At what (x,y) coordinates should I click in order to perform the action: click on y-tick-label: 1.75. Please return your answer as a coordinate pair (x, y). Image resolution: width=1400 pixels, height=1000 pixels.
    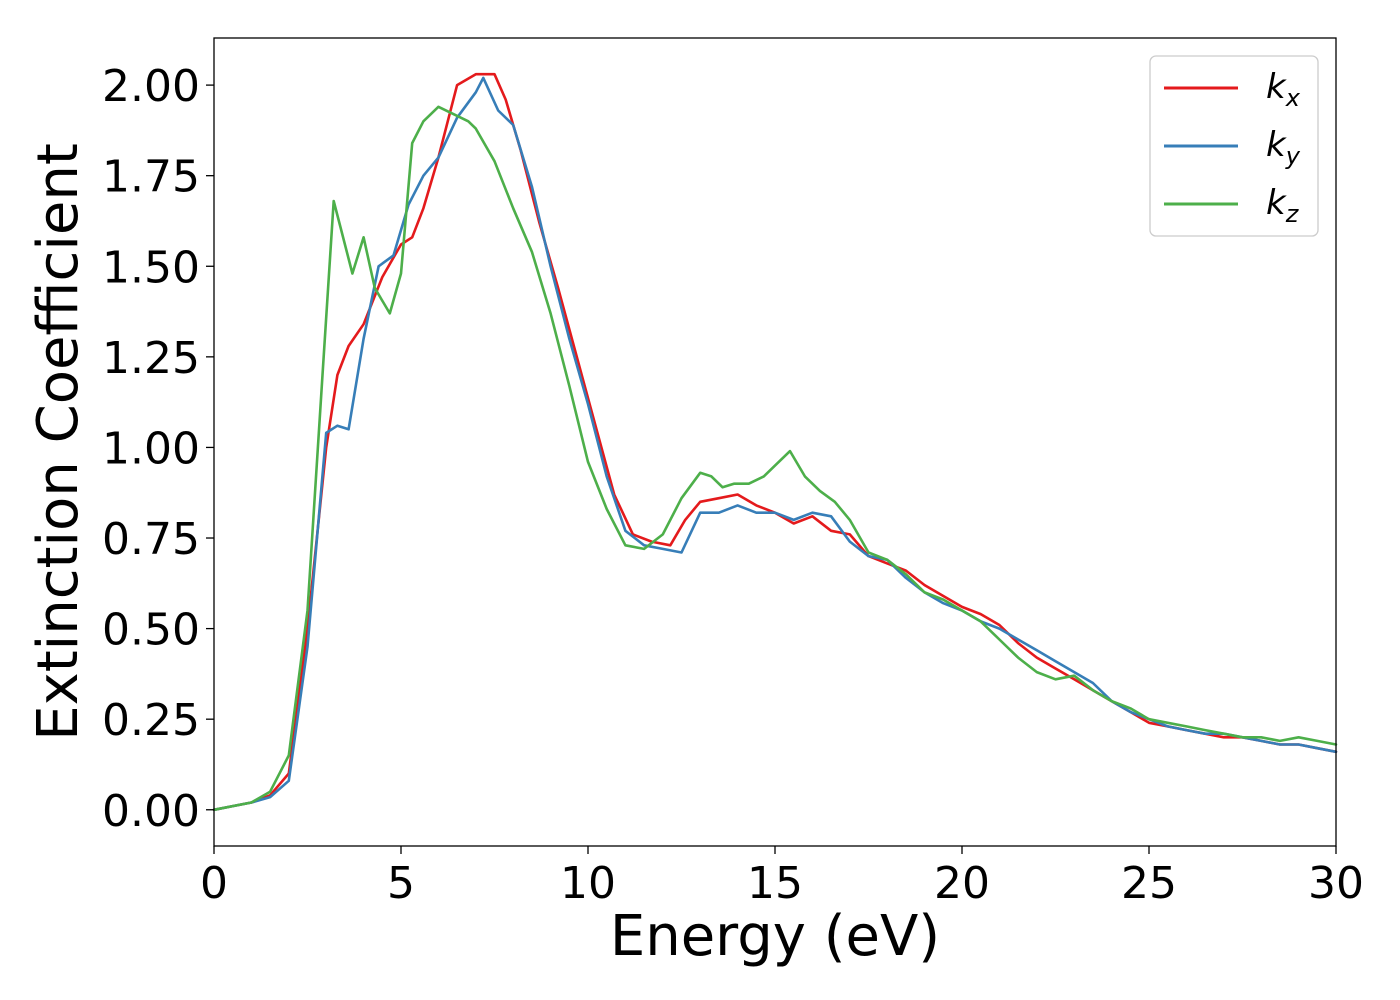
    Looking at the image, I should click on (151, 177).